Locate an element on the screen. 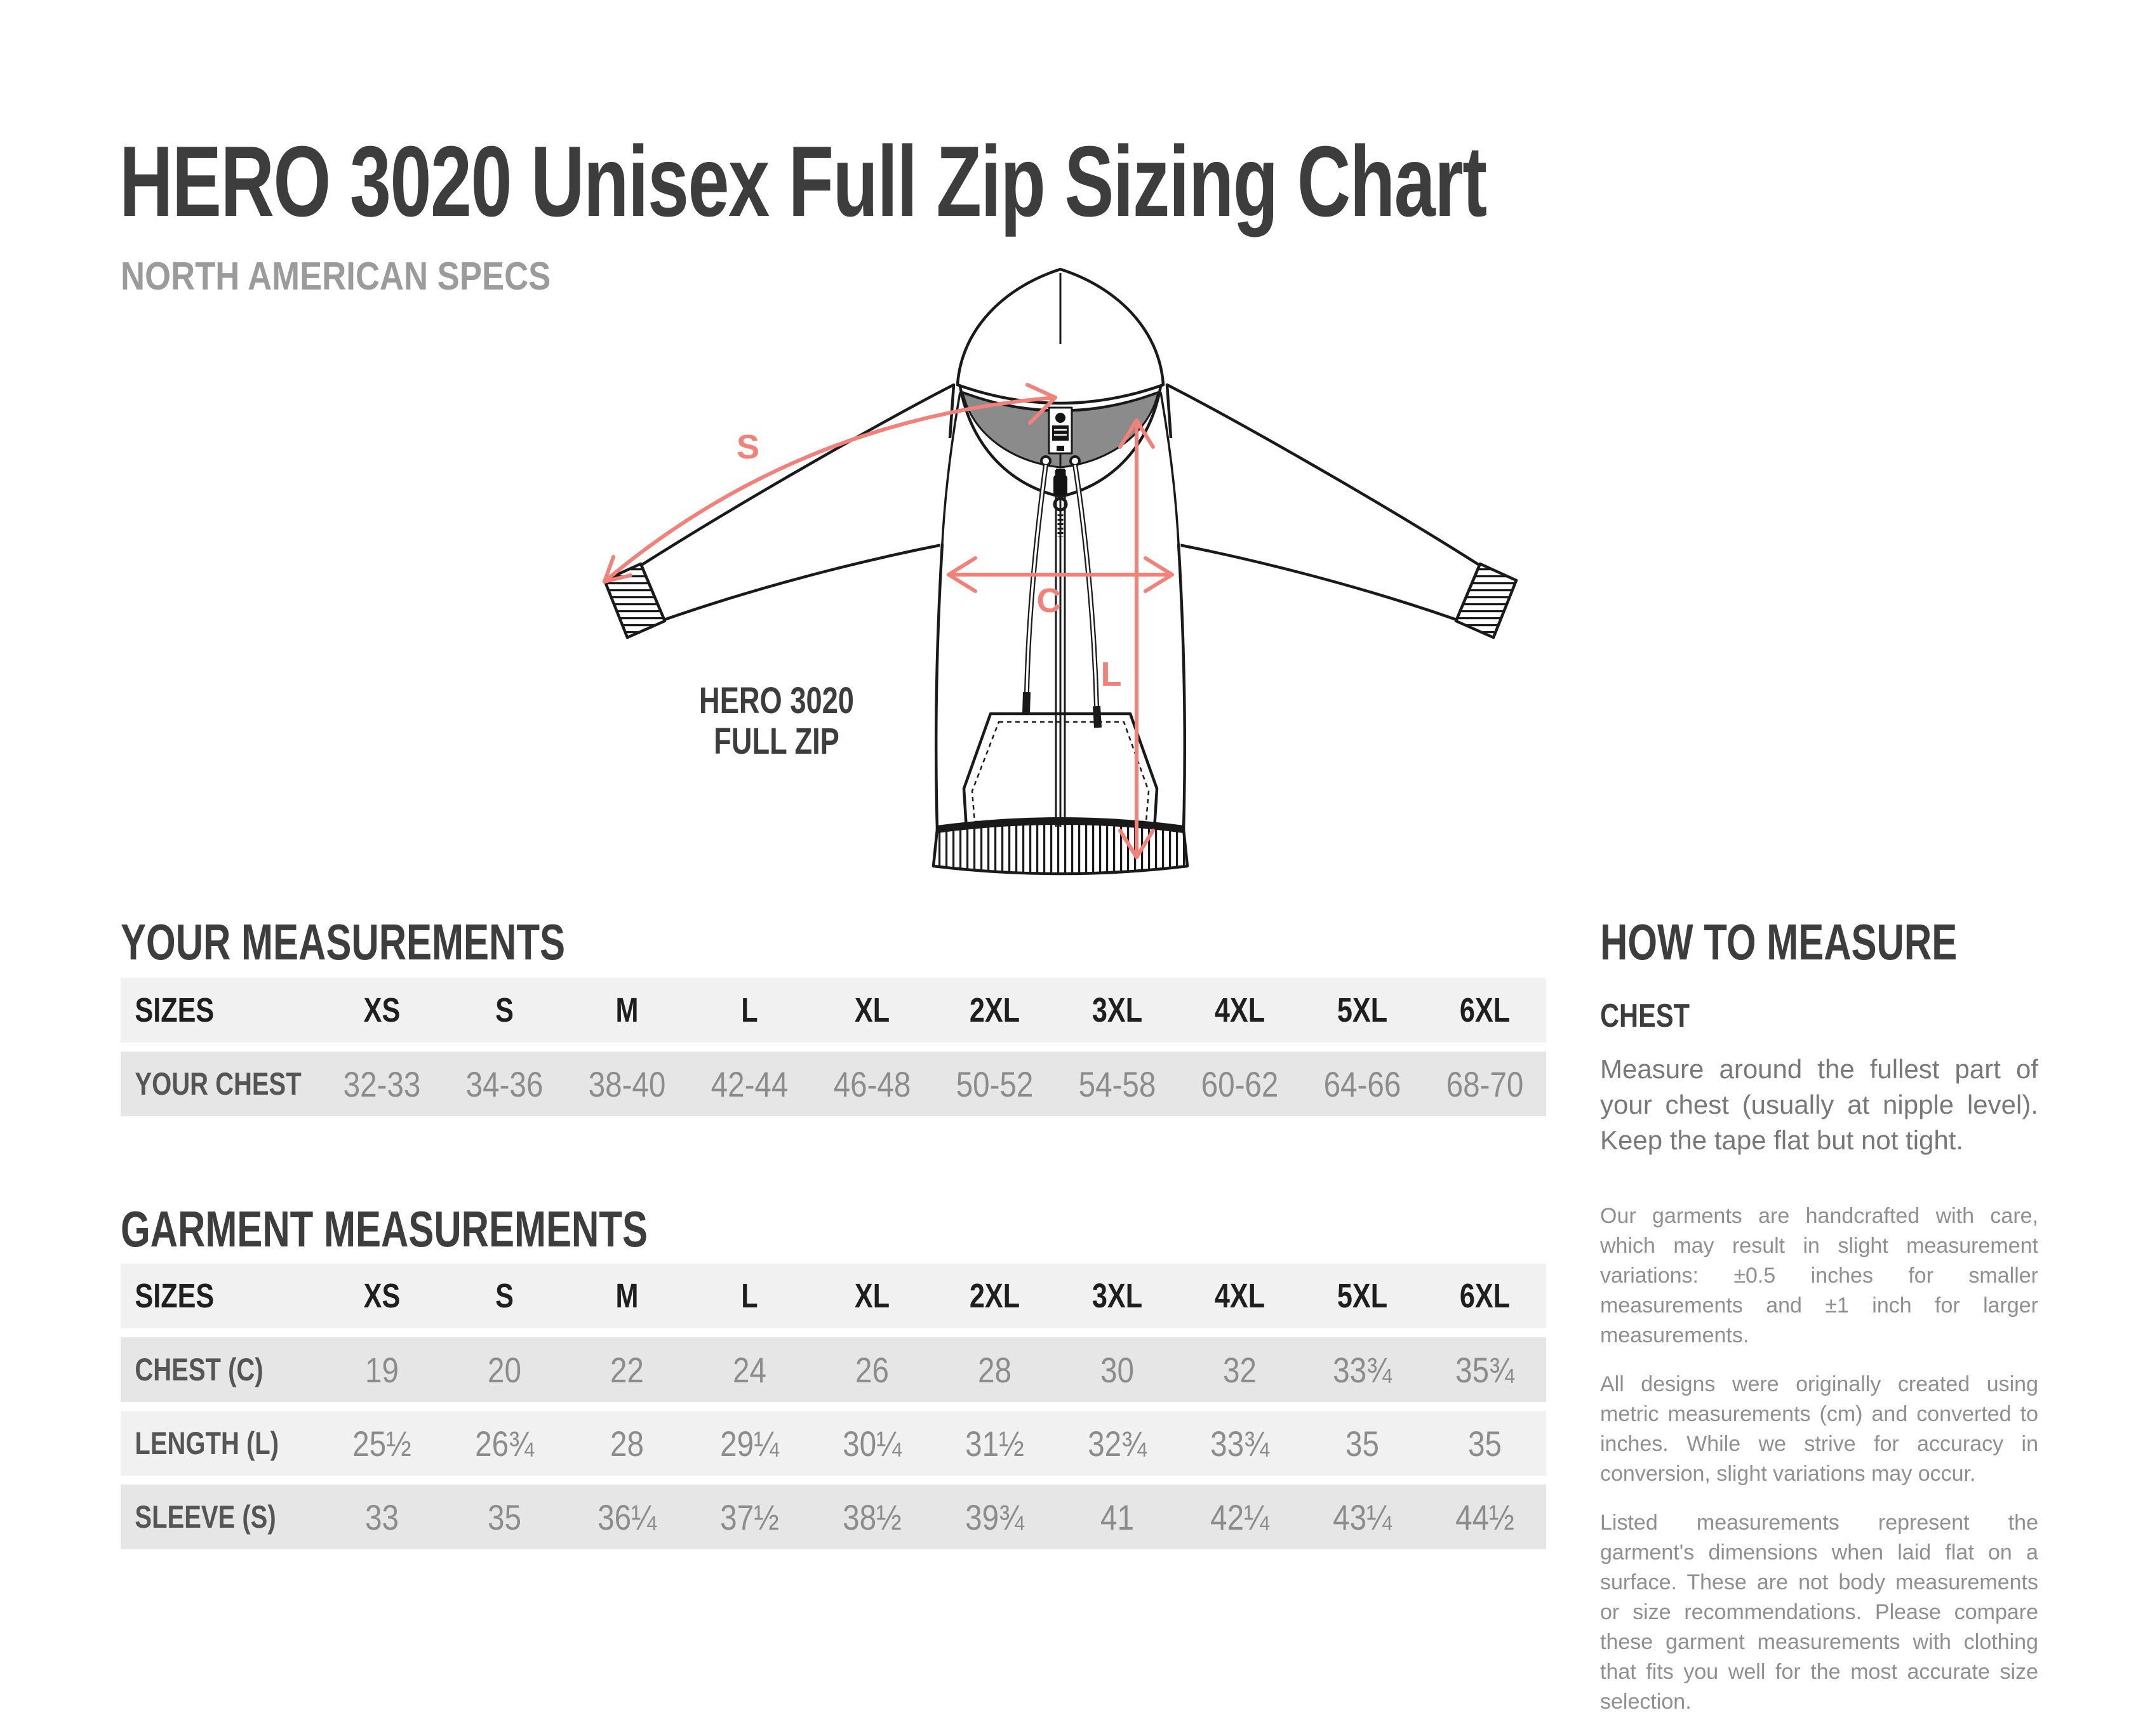  chest-subheading: CHEST is located at coordinates (1645, 1016).